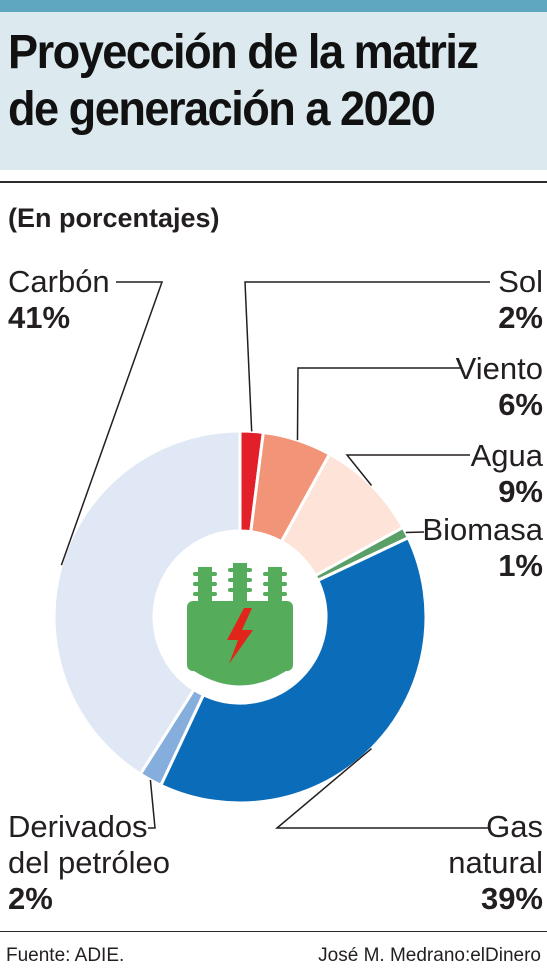  I want to click on label-derivados: Derivados del petróleo 2%, so click(89, 862).